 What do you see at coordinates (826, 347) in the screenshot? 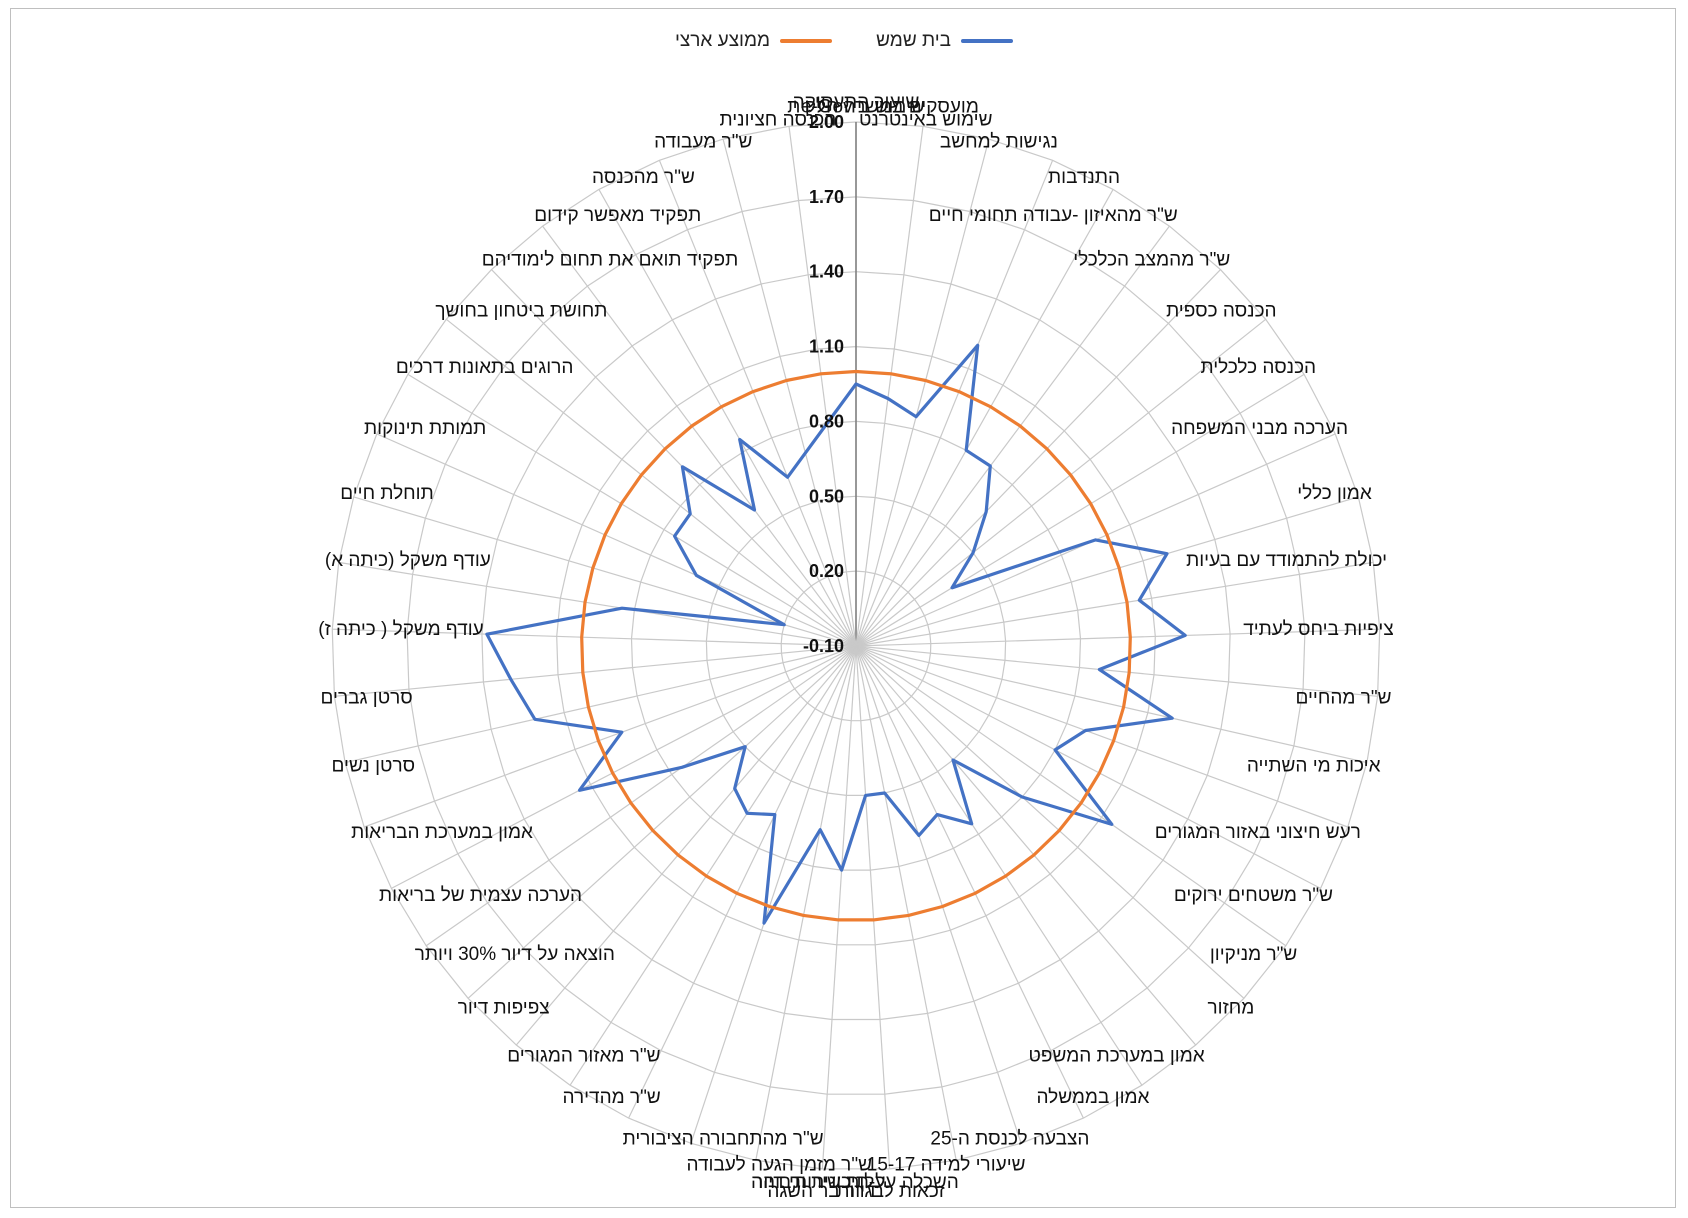
I see `tick-label-4: 1.10` at bounding box center [826, 347].